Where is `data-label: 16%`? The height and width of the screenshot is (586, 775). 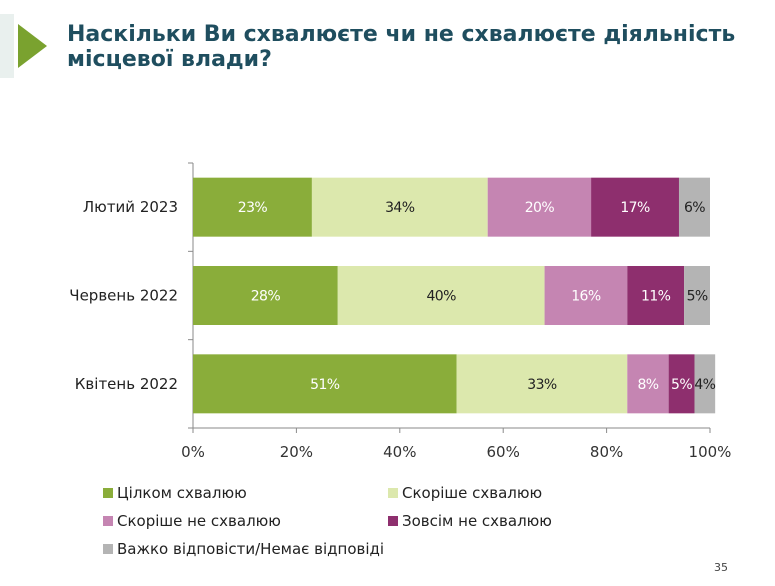
data-label: 16% is located at coordinates (586, 297).